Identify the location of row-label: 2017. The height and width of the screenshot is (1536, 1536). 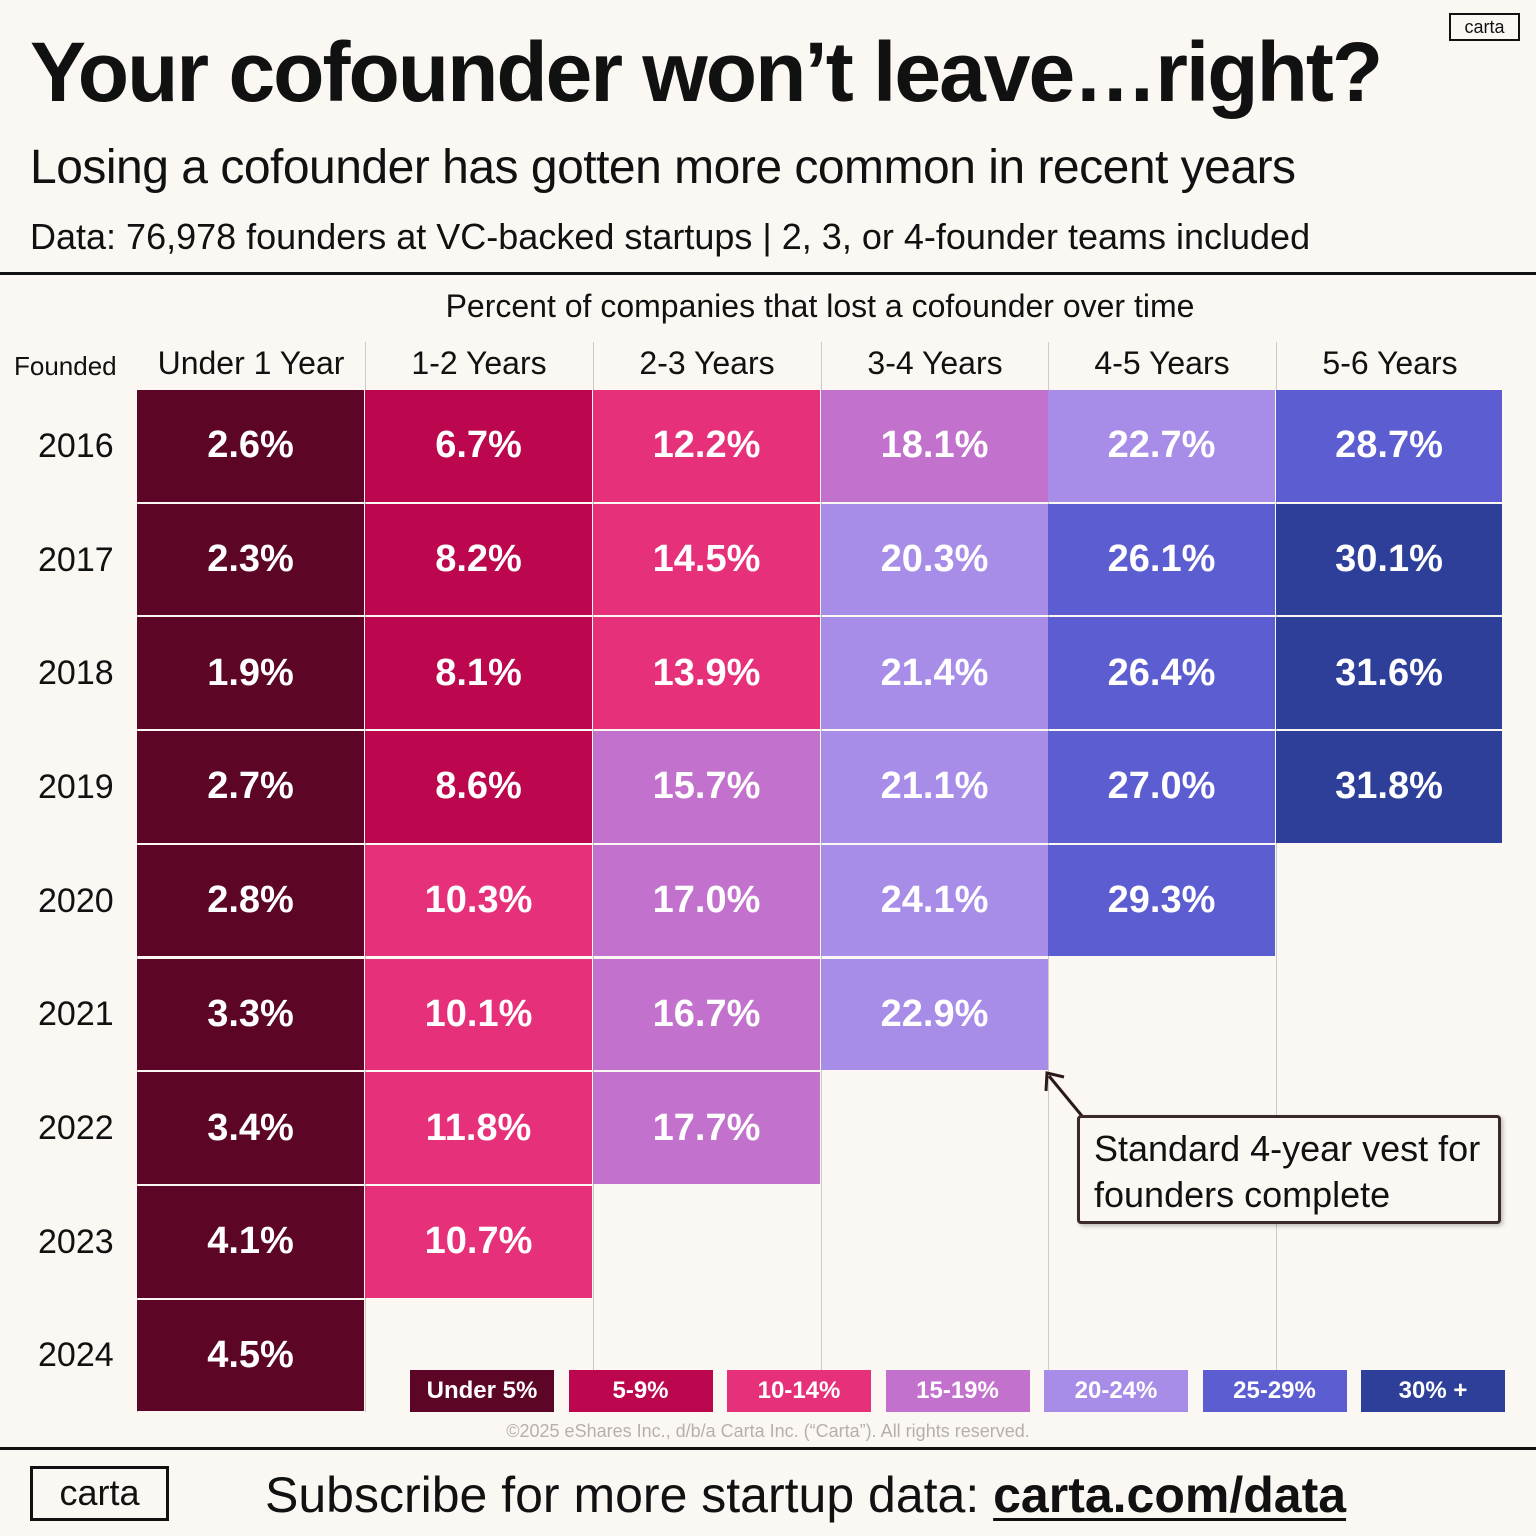
(76, 559).